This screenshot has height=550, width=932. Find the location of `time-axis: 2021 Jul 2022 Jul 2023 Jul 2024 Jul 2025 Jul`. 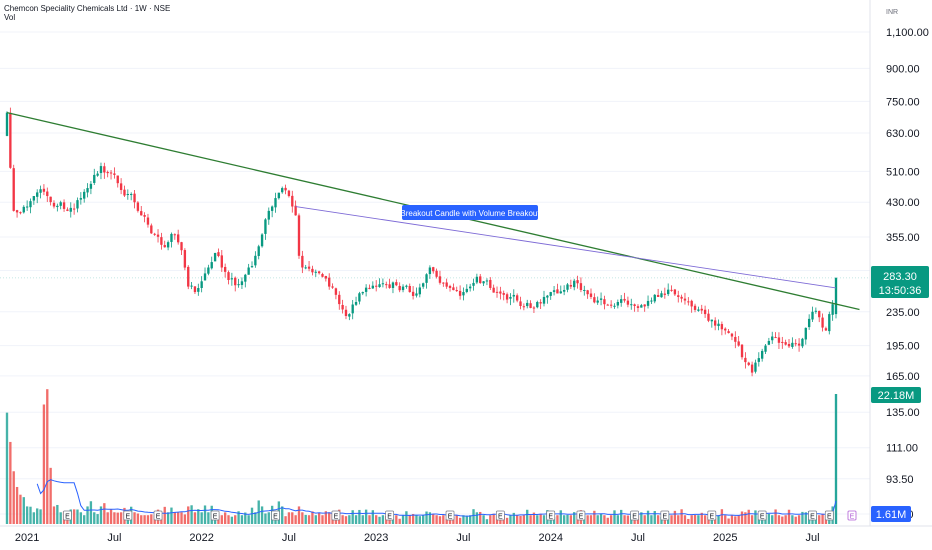

time-axis: 2021 Jul 2022 Jul 2023 Jul 2024 Jul 2025 Jul is located at coordinates (417, 538).